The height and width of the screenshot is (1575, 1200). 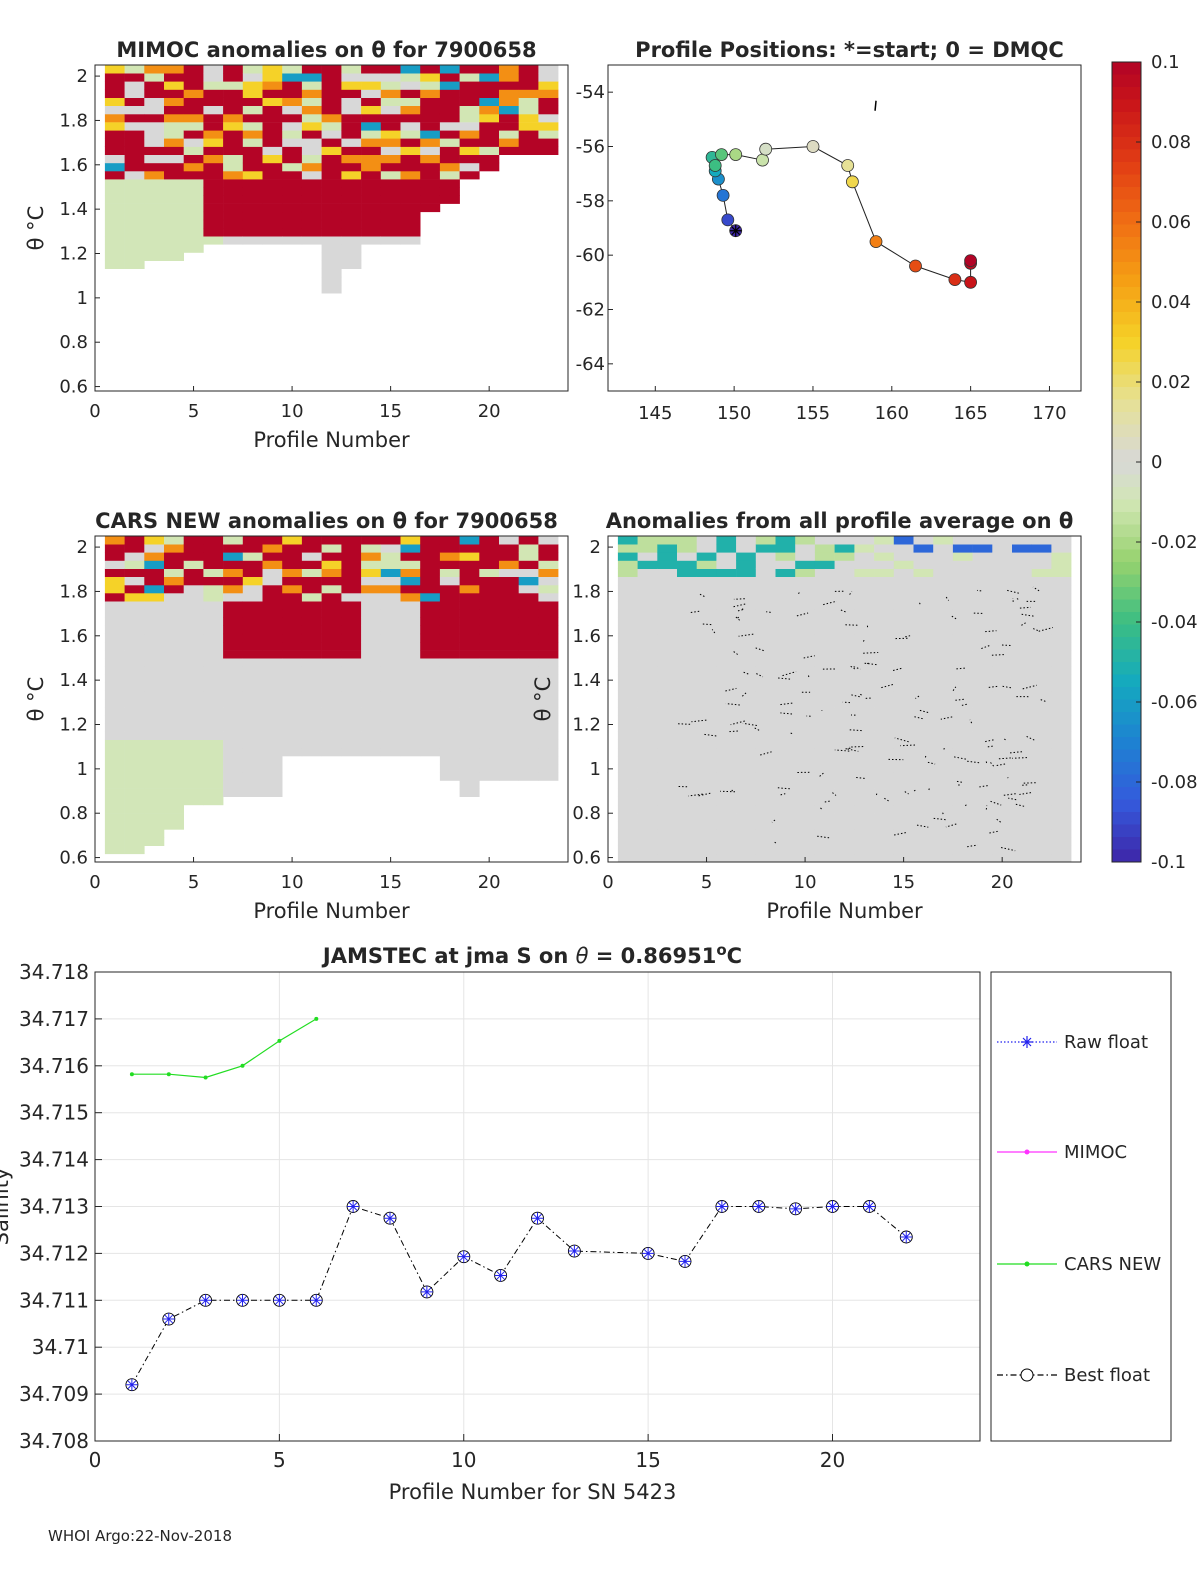 What do you see at coordinates (582, 956) in the screenshot?
I see `salinity-title-theta: θ` at bounding box center [582, 956].